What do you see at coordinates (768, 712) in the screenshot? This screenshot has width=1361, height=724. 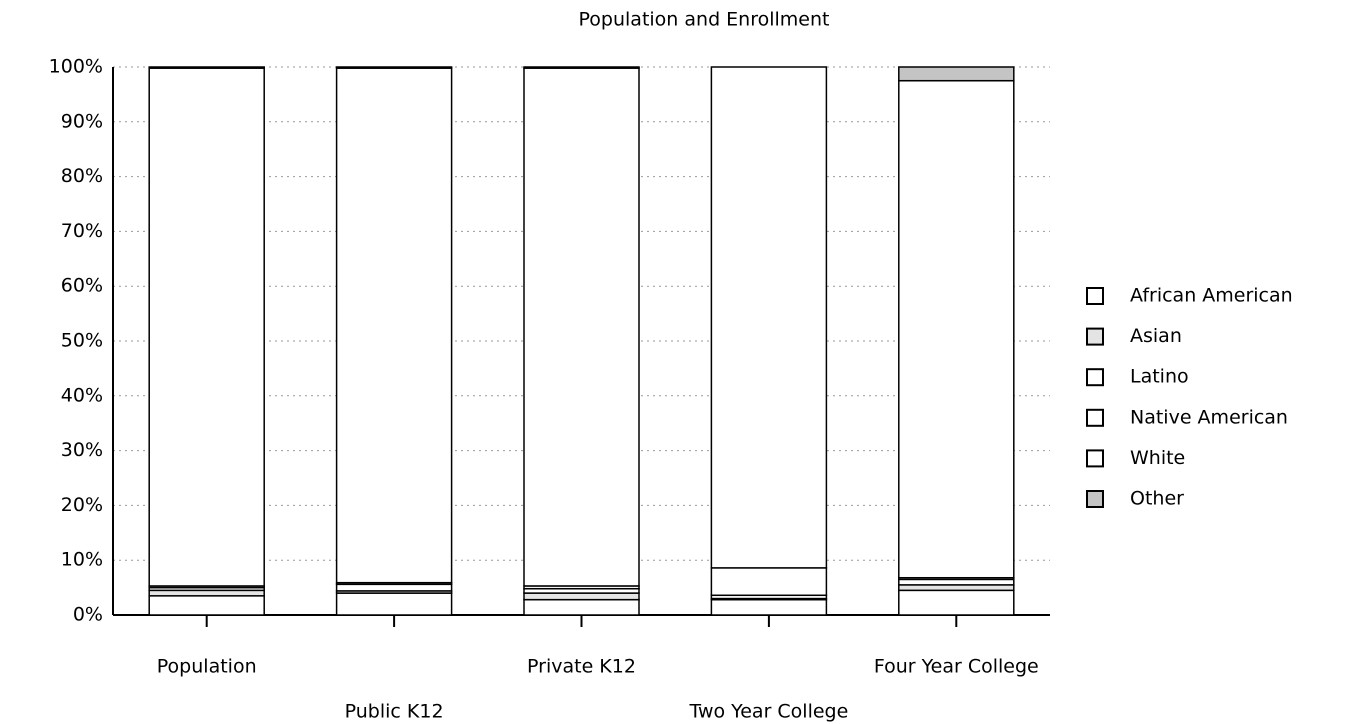 I see `x-tick-label: Two Year College` at bounding box center [768, 712].